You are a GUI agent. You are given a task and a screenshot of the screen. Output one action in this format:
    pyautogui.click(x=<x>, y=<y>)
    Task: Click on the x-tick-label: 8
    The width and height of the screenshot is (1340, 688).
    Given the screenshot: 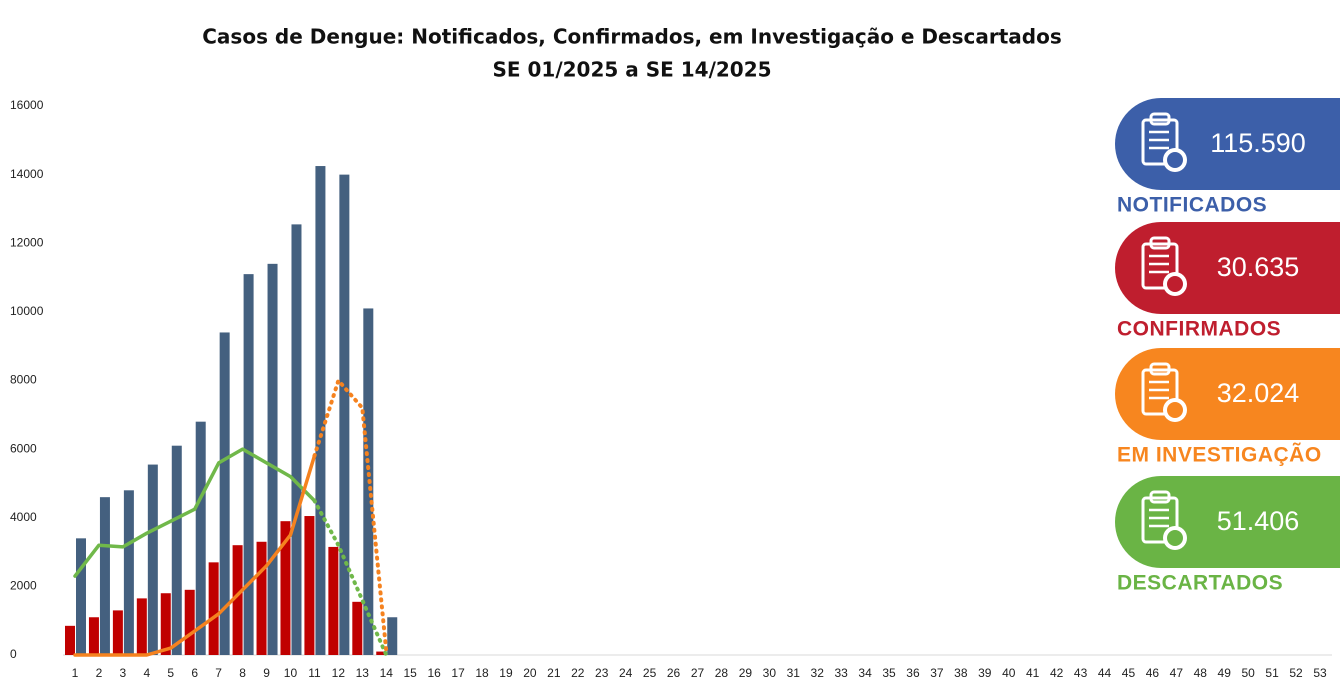 What is the action you would take?
    pyautogui.click(x=242, y=673)
    